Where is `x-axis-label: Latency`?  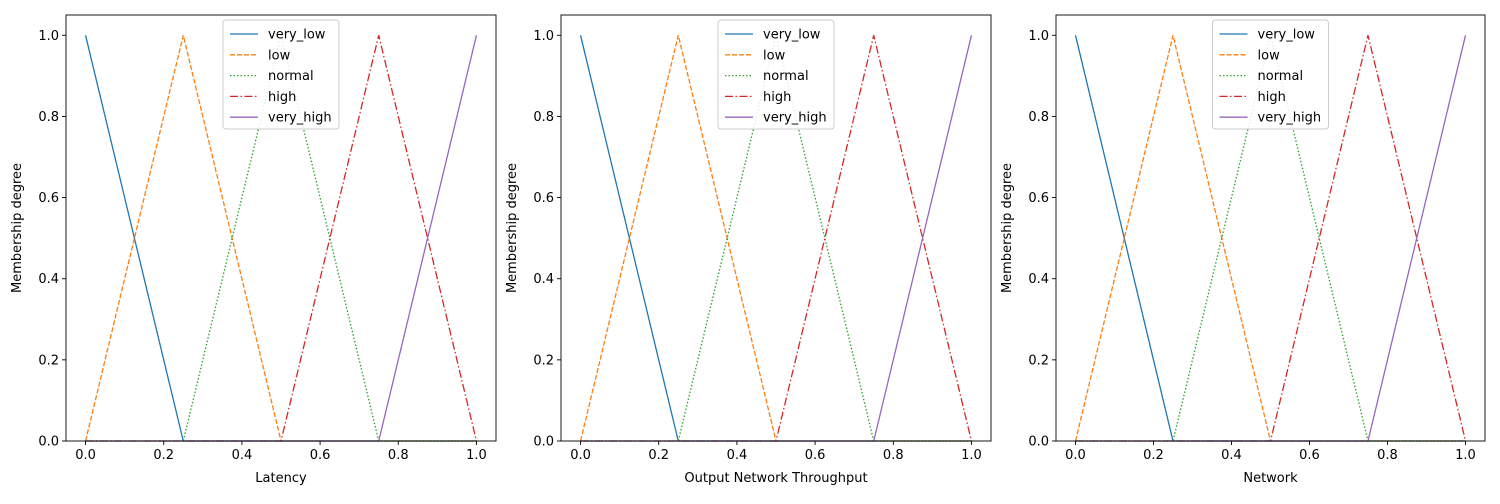 x-axis-label: Latency is located at coordinates (281, 478).